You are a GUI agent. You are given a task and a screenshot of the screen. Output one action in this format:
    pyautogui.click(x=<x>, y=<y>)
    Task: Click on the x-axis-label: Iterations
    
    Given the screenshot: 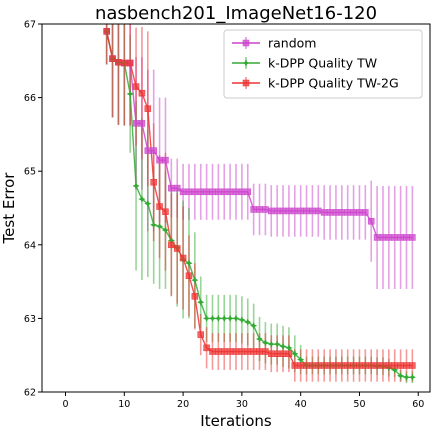 What is the action you would take?
    pyautogui.click(x=236, y=421)
    